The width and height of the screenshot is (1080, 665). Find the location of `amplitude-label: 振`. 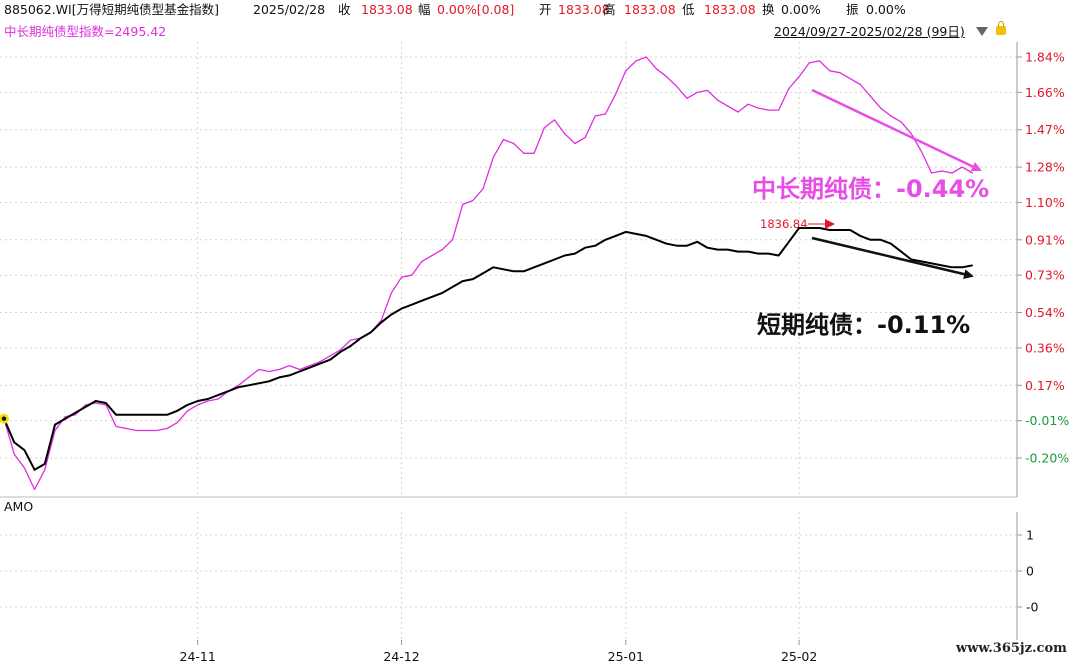

amplitude-label: 振 is located at coordinates (852, 9).